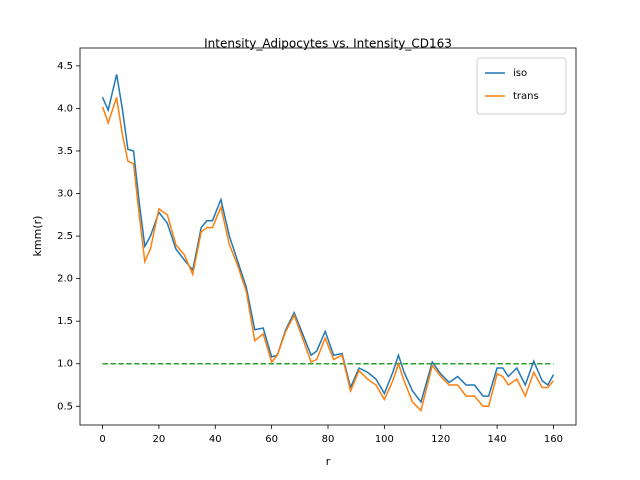 The width and height of the screenshot is (640, 480). Describe the element at coordinates (65, 236) in the screenshot. I see `y-tick-label: 2.5` at that location.